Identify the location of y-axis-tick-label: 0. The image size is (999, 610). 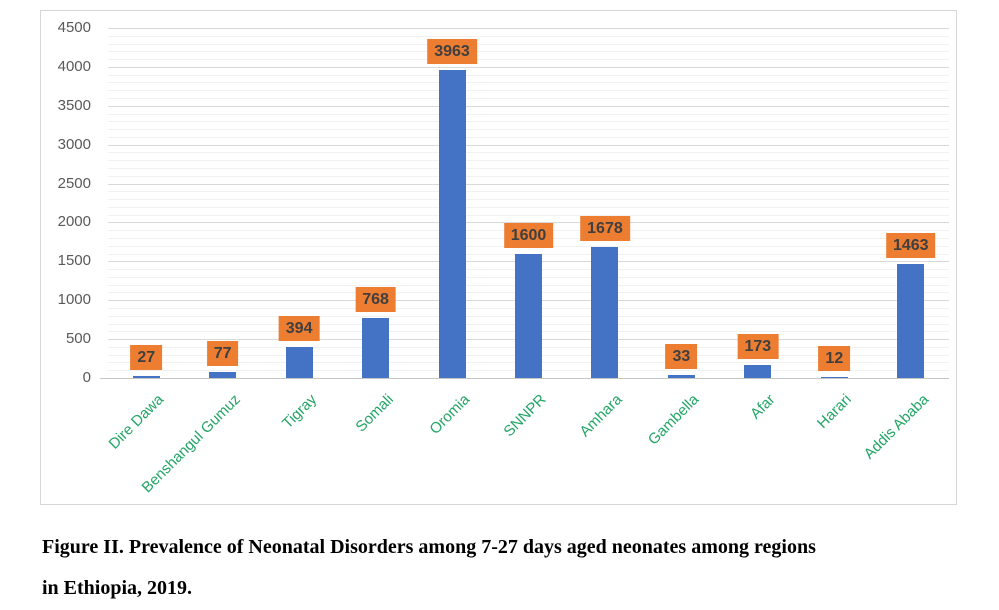
(86, 377).